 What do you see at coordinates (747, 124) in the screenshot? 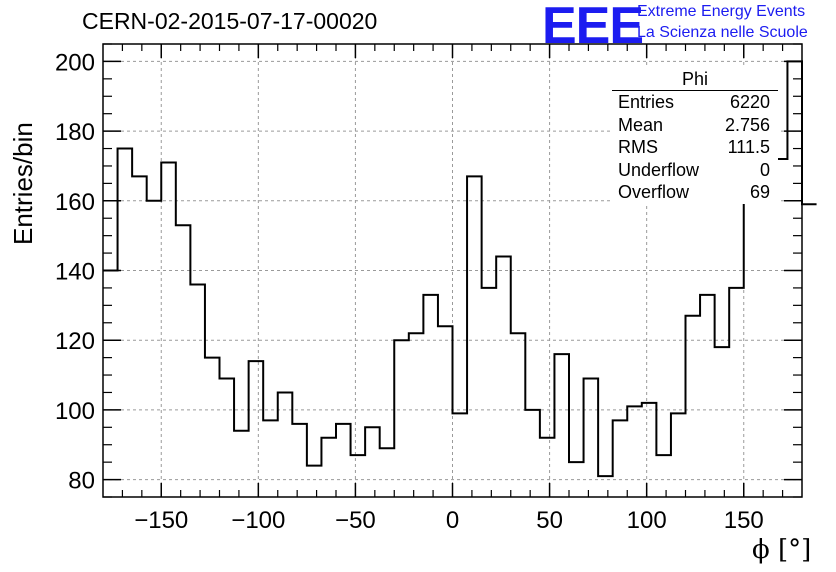
I see `stat-value: 2.756` at bounding box center [747, 124].